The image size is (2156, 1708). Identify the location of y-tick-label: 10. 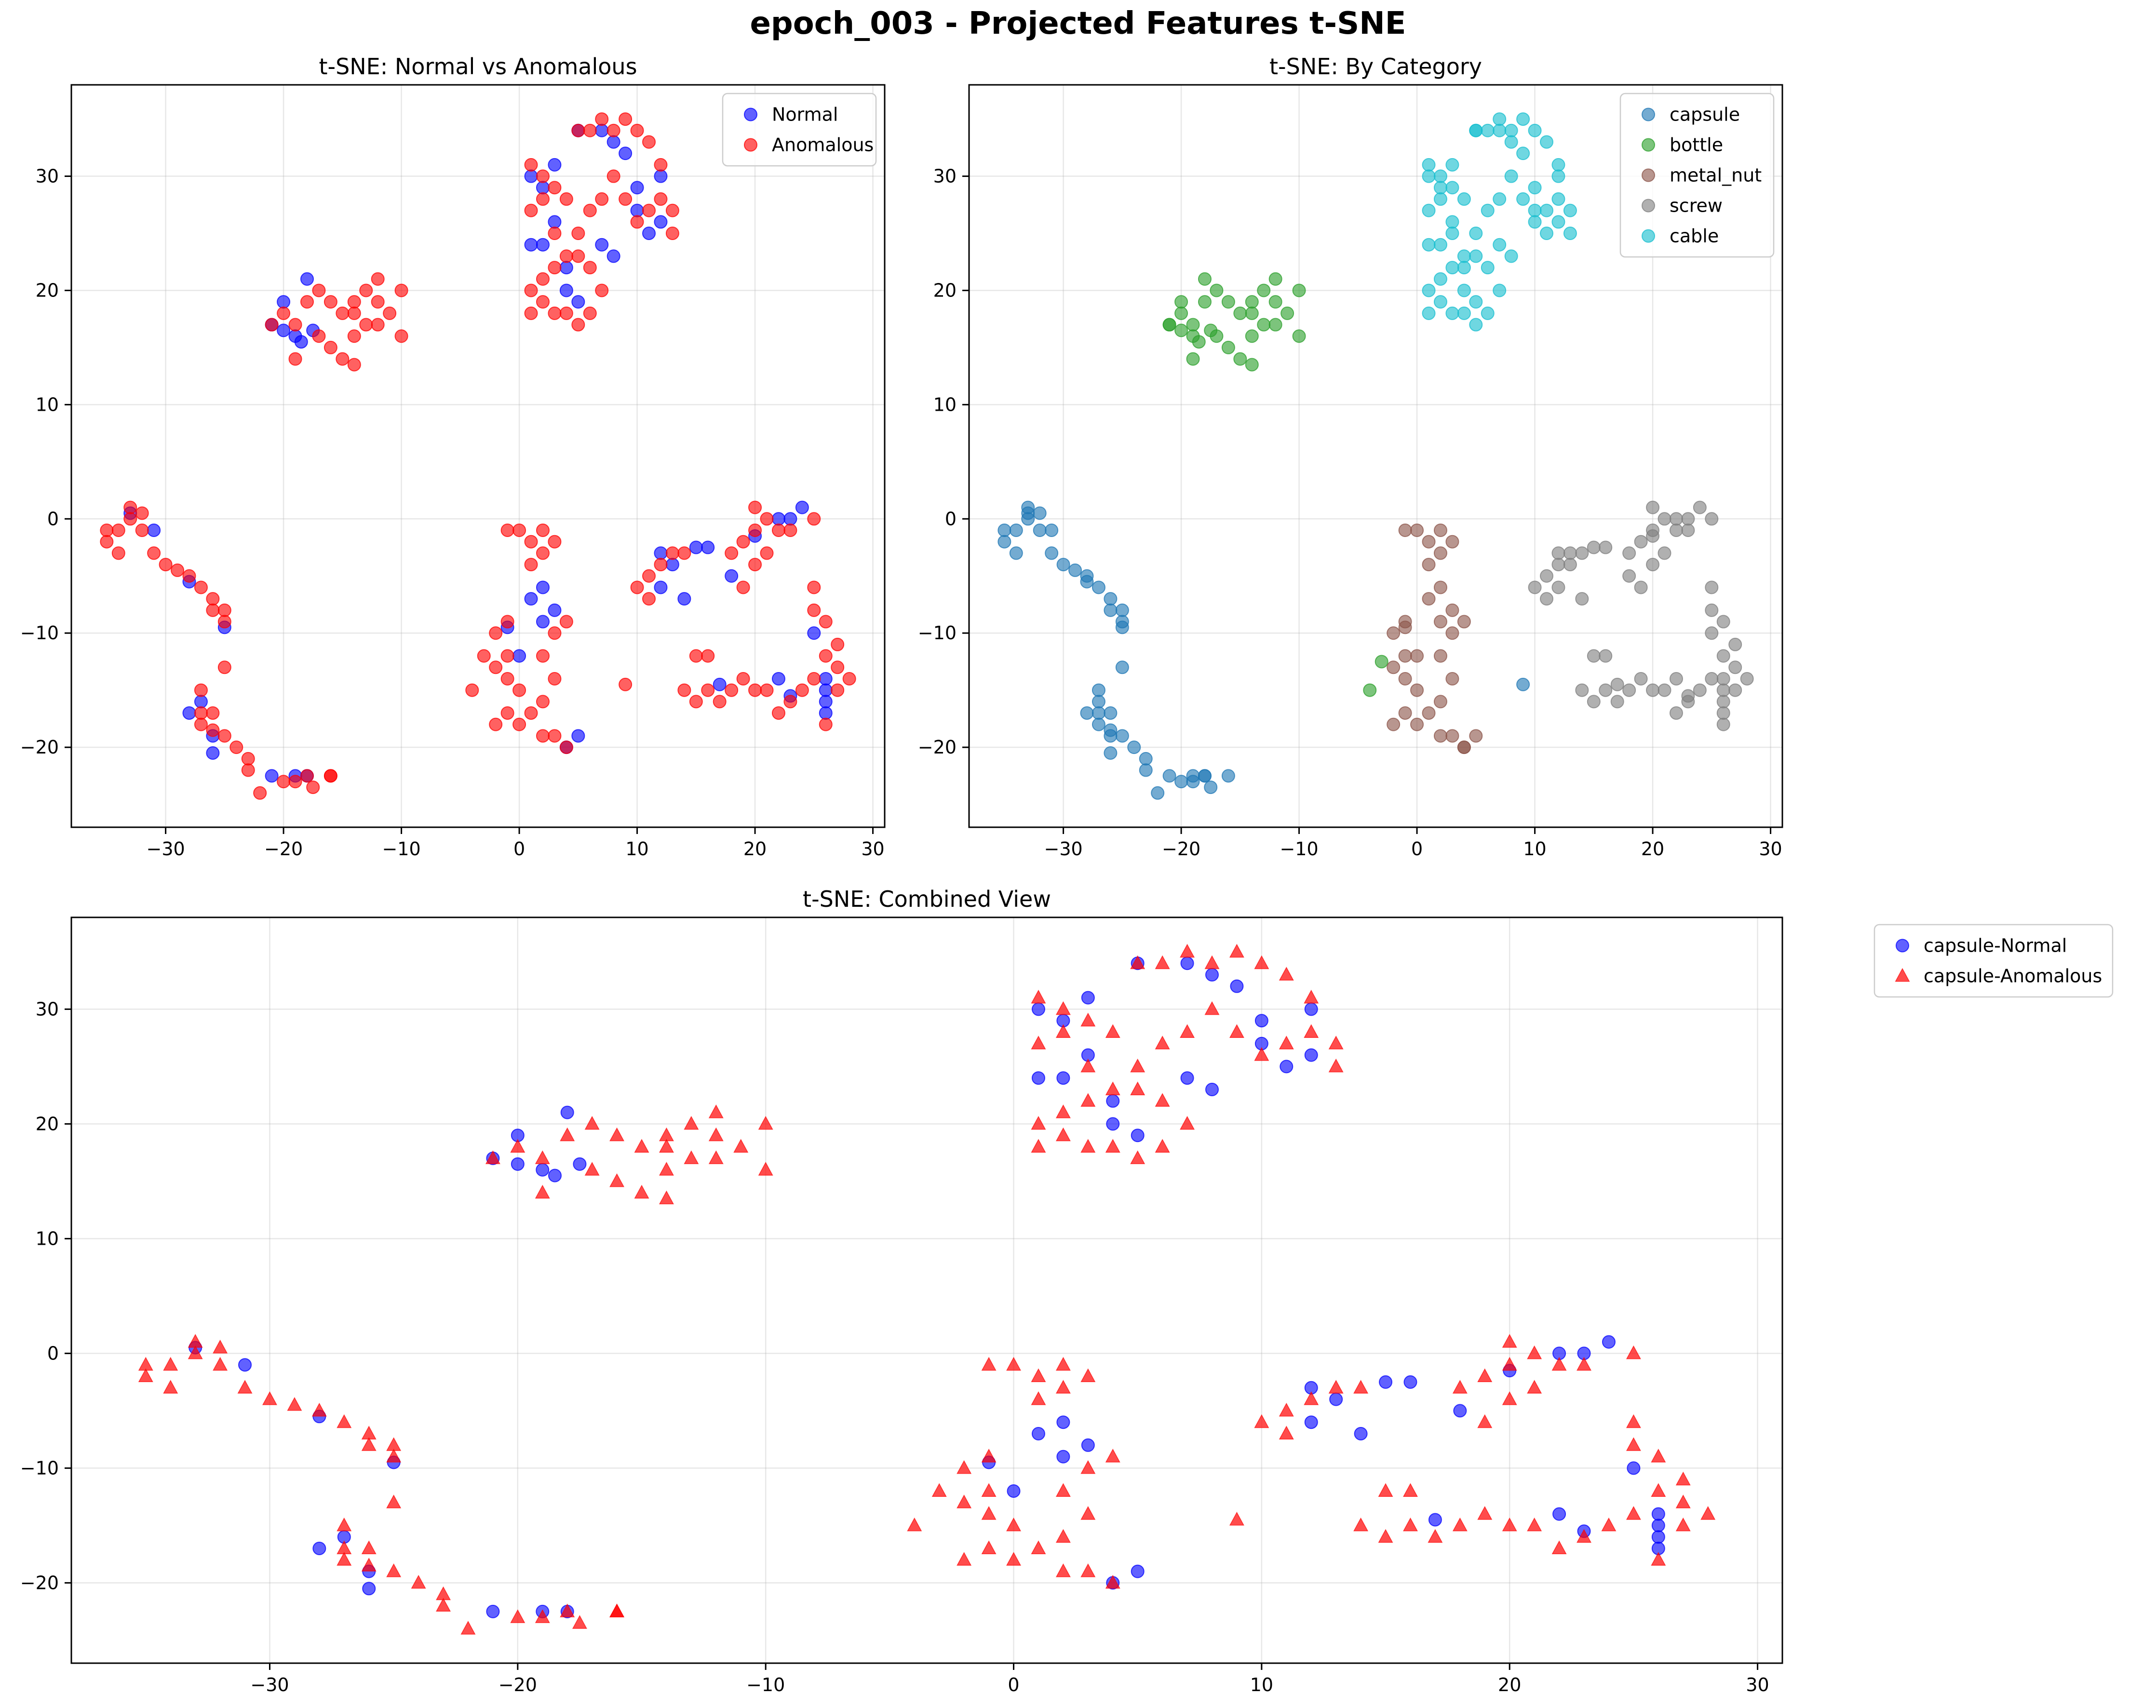
(47, 404).